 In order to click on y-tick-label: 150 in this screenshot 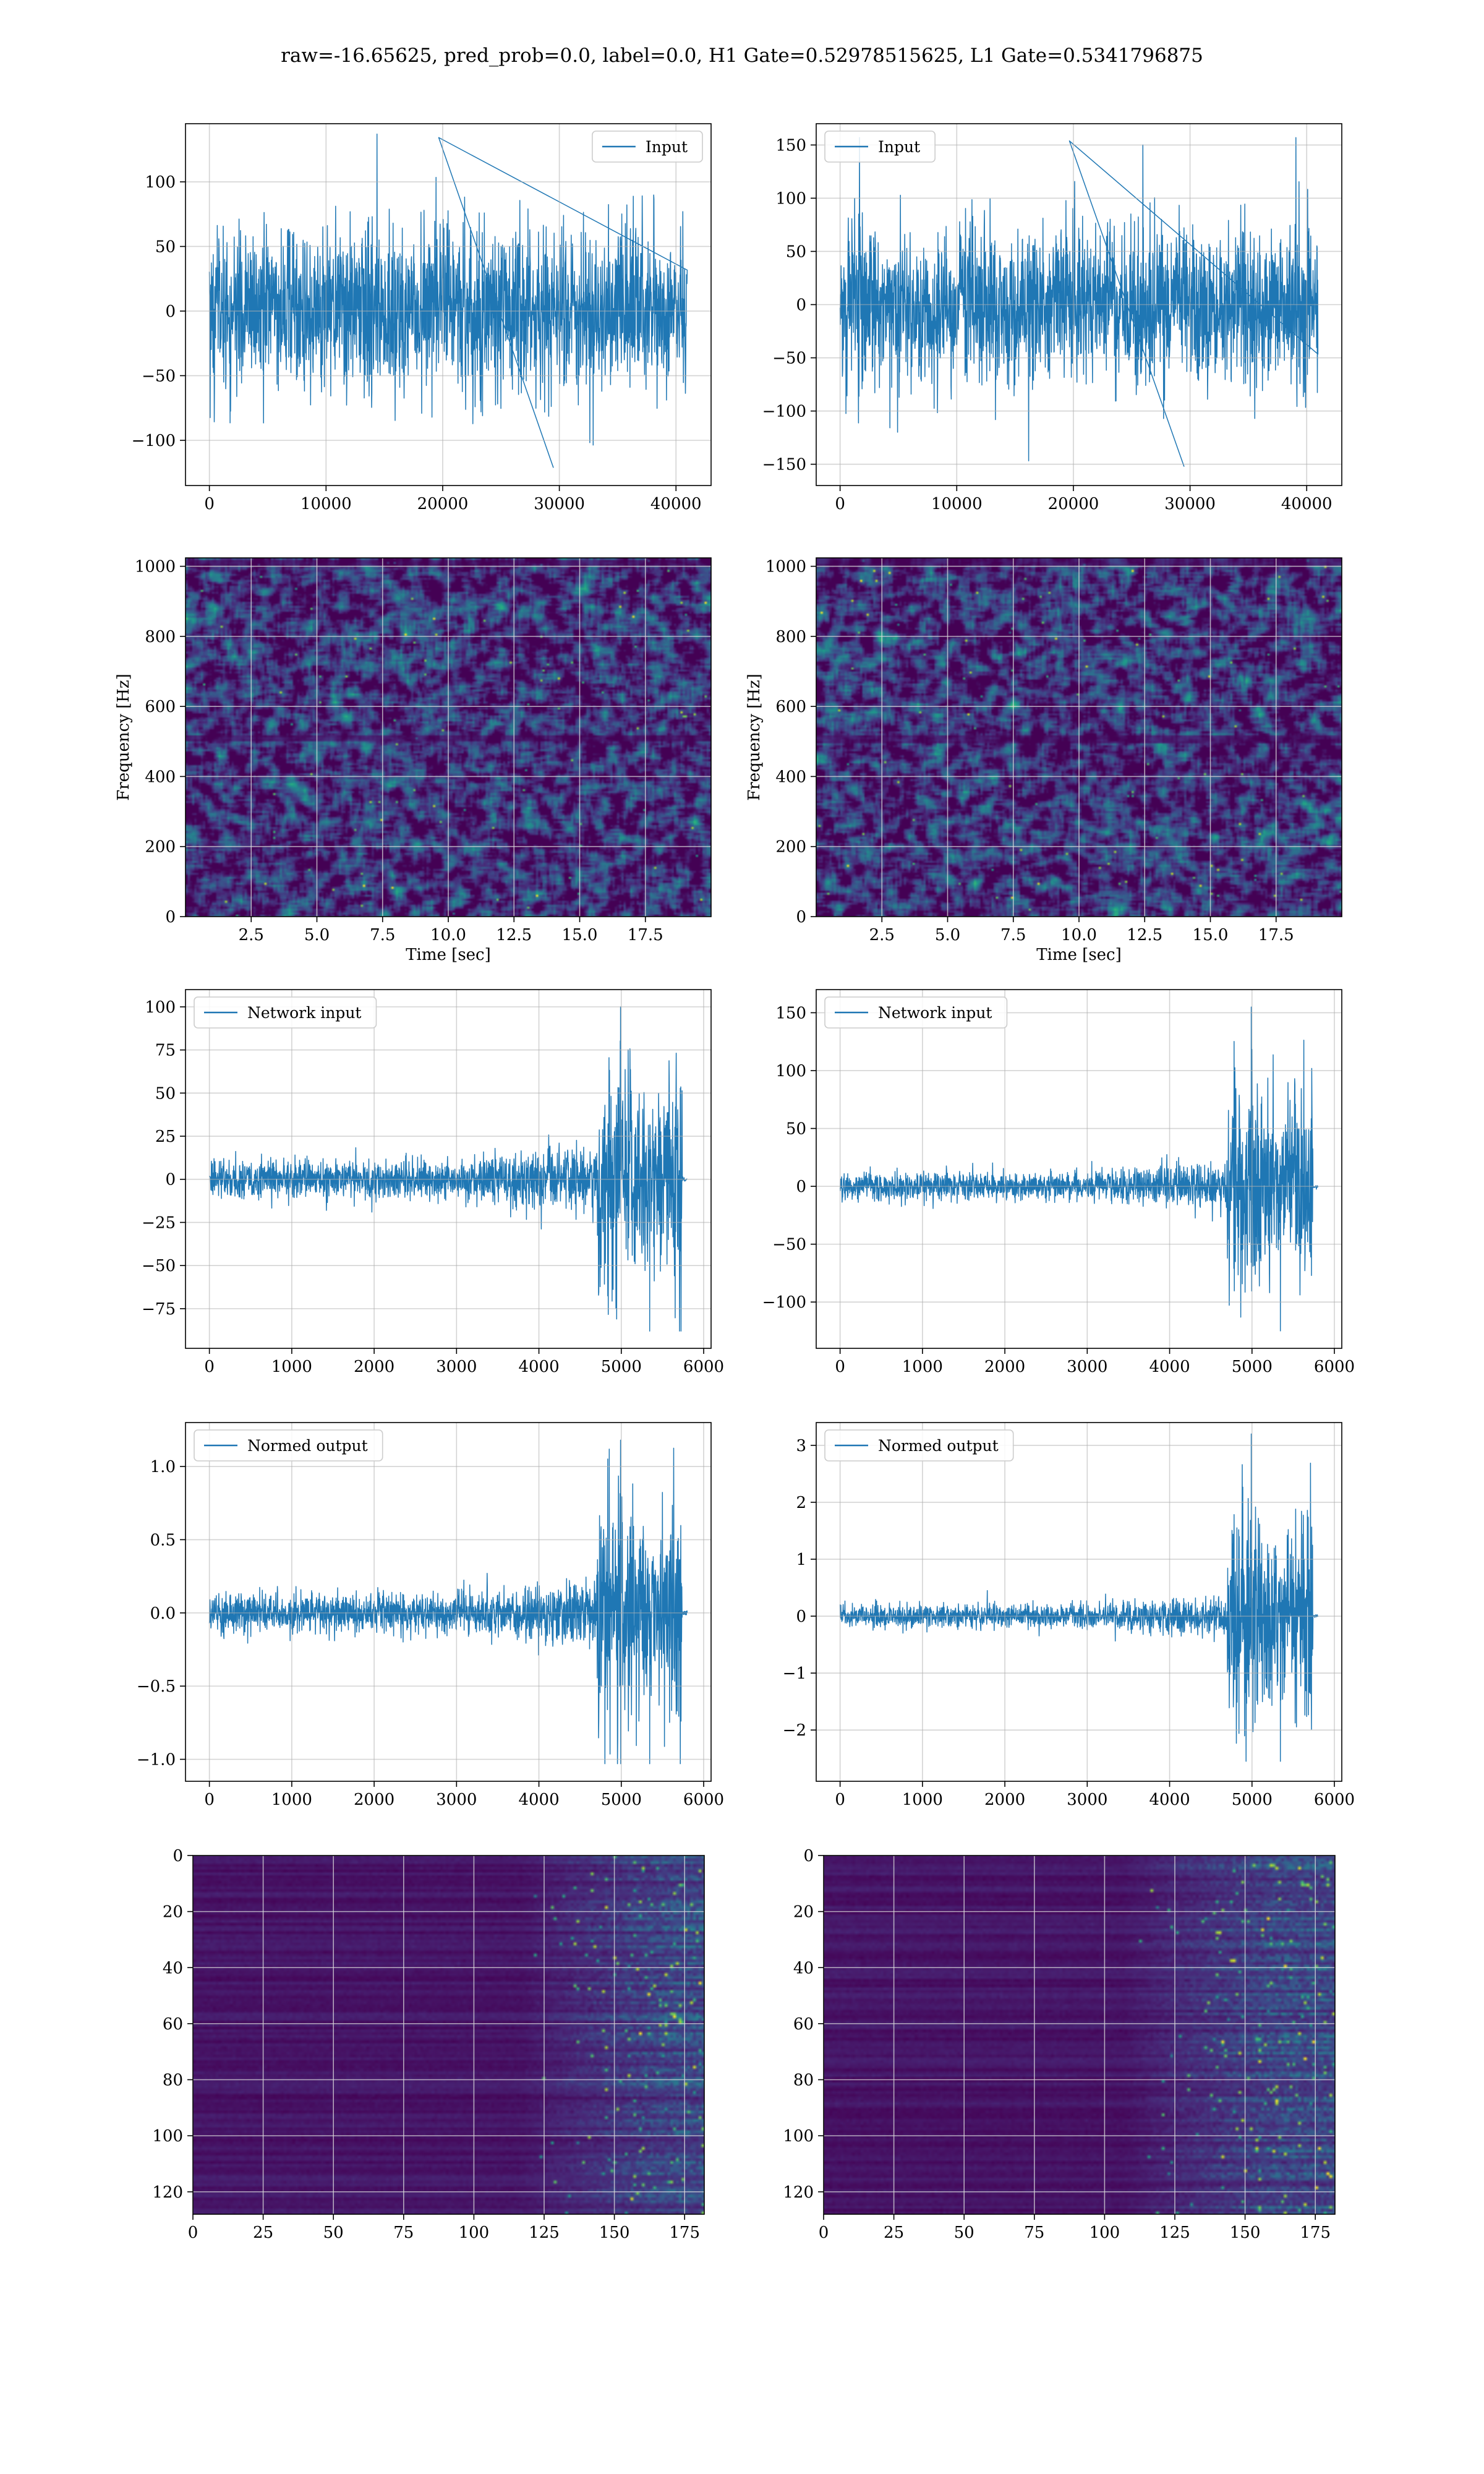, I will do `click(790, 145)`.